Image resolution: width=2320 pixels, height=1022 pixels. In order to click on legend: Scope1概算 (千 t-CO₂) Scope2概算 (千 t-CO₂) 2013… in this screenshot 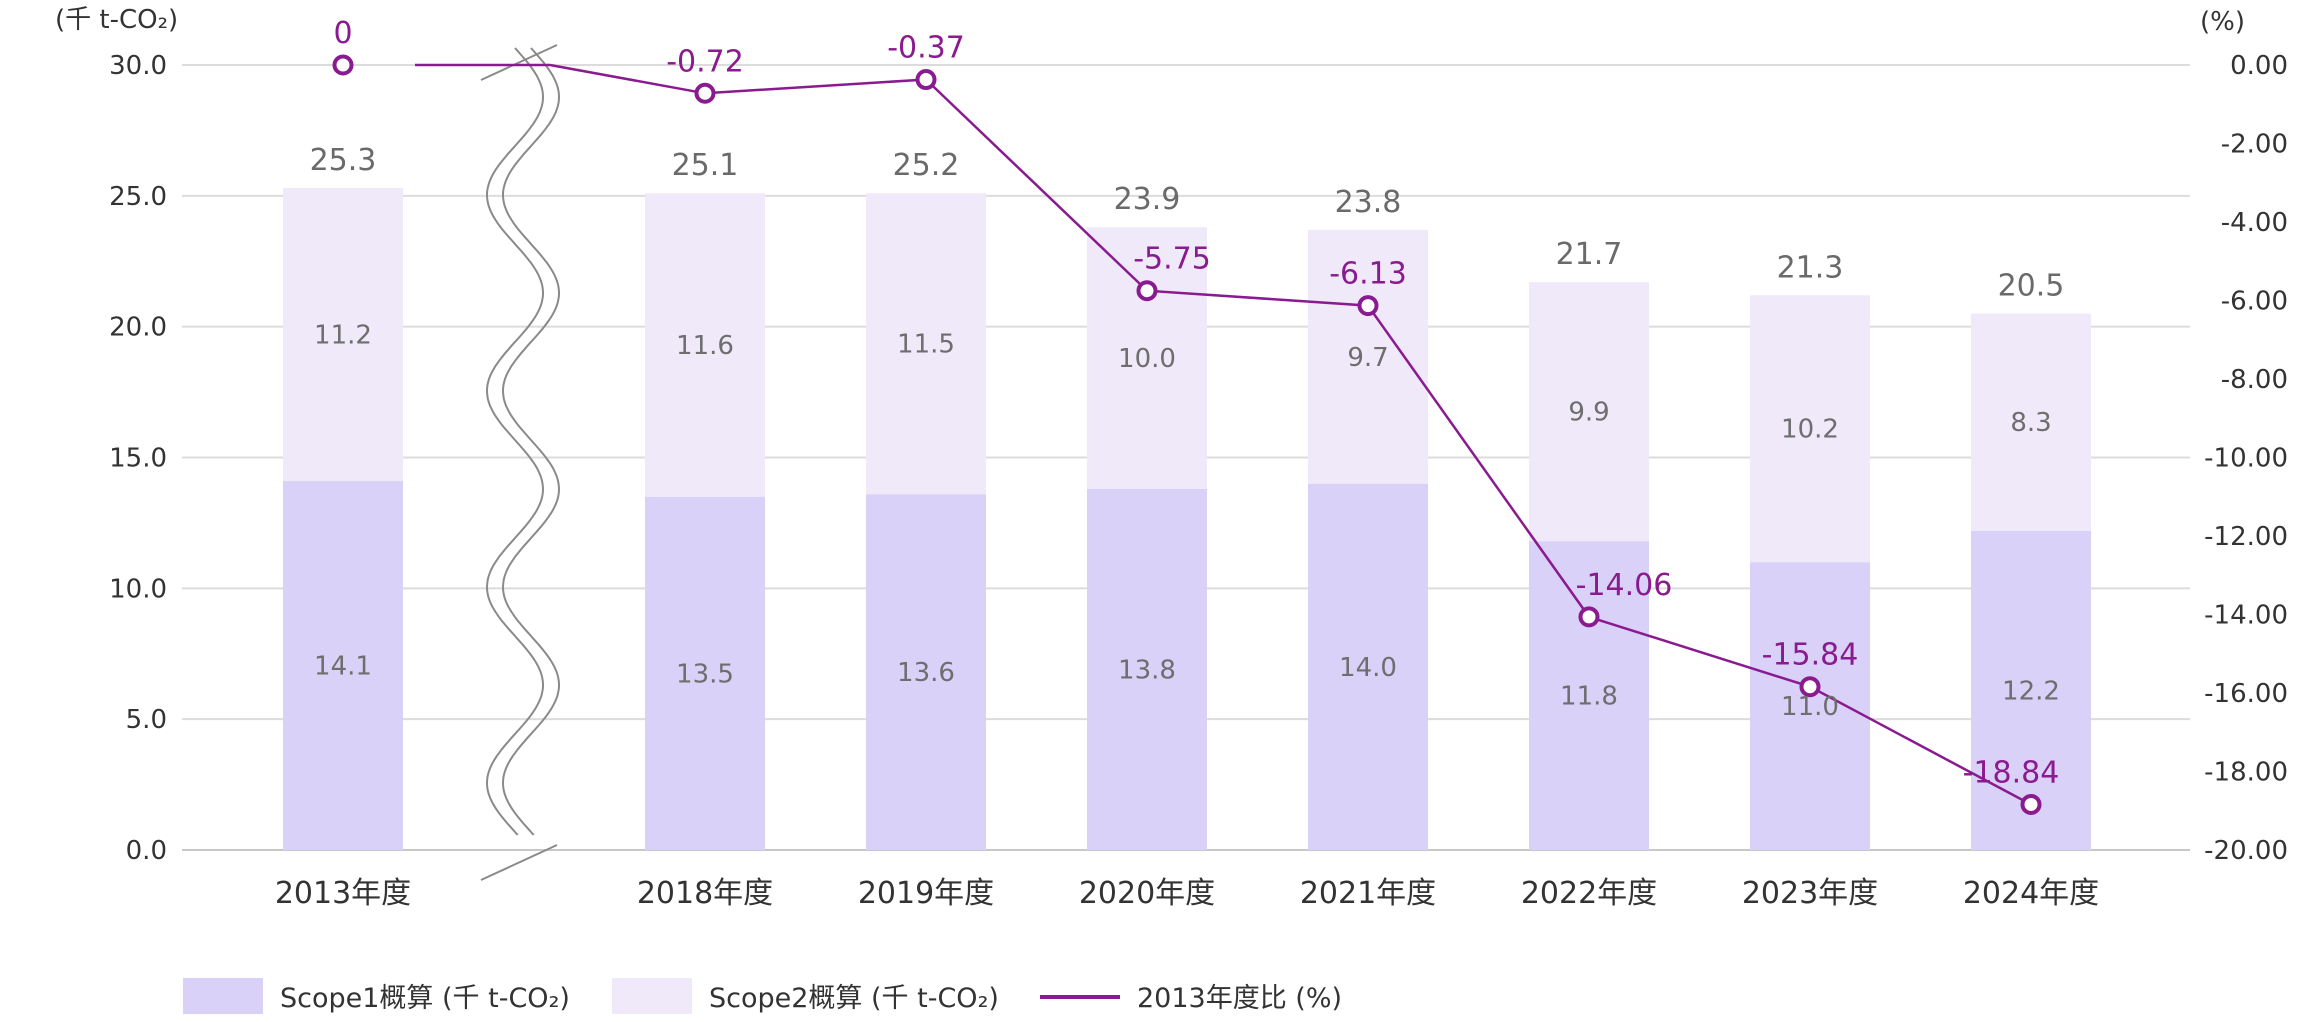, I will do `click(762, 996)`.